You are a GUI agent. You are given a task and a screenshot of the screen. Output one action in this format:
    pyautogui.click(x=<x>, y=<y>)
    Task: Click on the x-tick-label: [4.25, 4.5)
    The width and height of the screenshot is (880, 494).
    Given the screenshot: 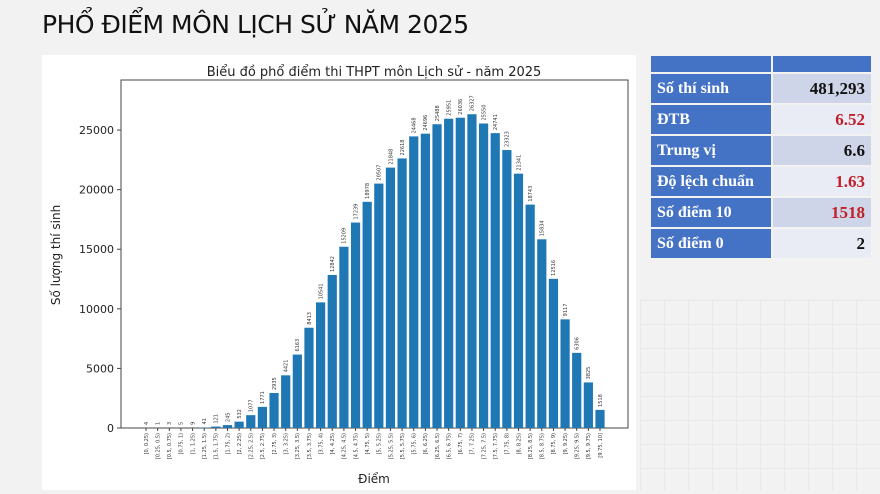 What is the action you would take?
    pyautogui.click(x=345, y=446)
    